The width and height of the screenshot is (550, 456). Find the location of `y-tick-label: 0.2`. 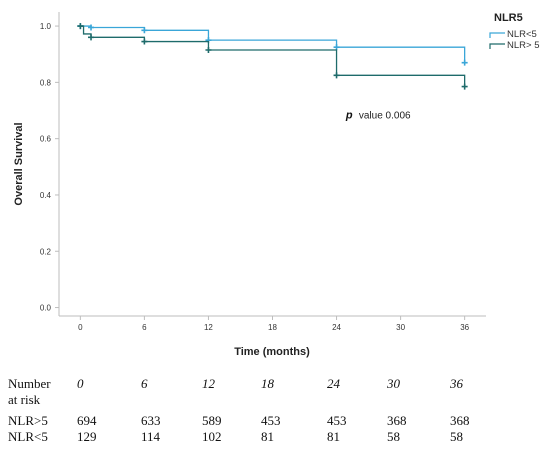

y-tick-label: 0.2 is located at coordinates (46, 251).